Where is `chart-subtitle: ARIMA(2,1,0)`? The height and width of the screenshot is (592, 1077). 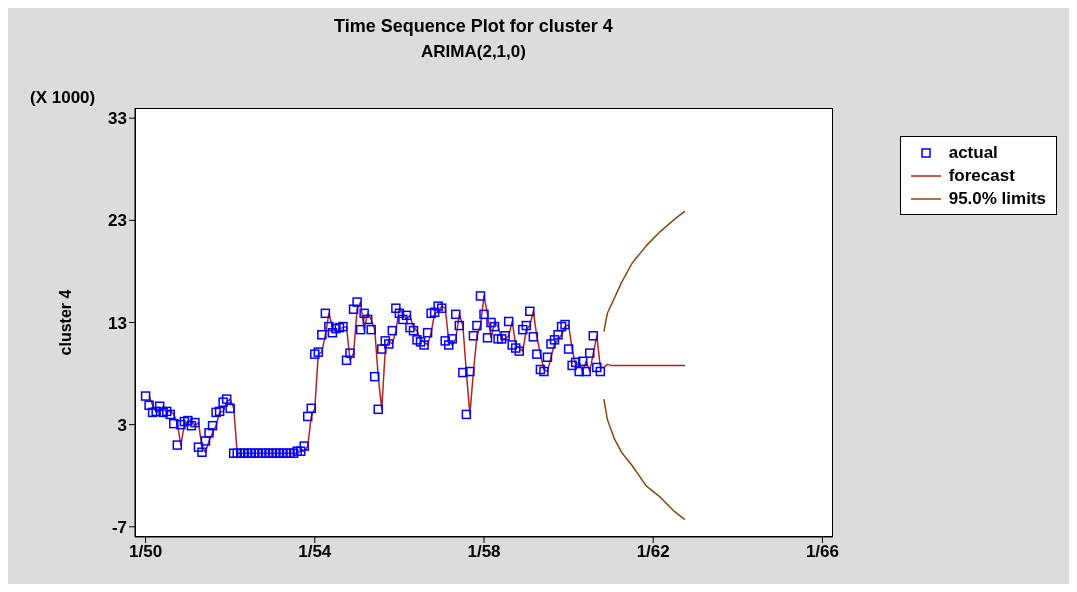 chart-subtitle: ARIMA(2,1,0) is located at coordinates (473, 52).